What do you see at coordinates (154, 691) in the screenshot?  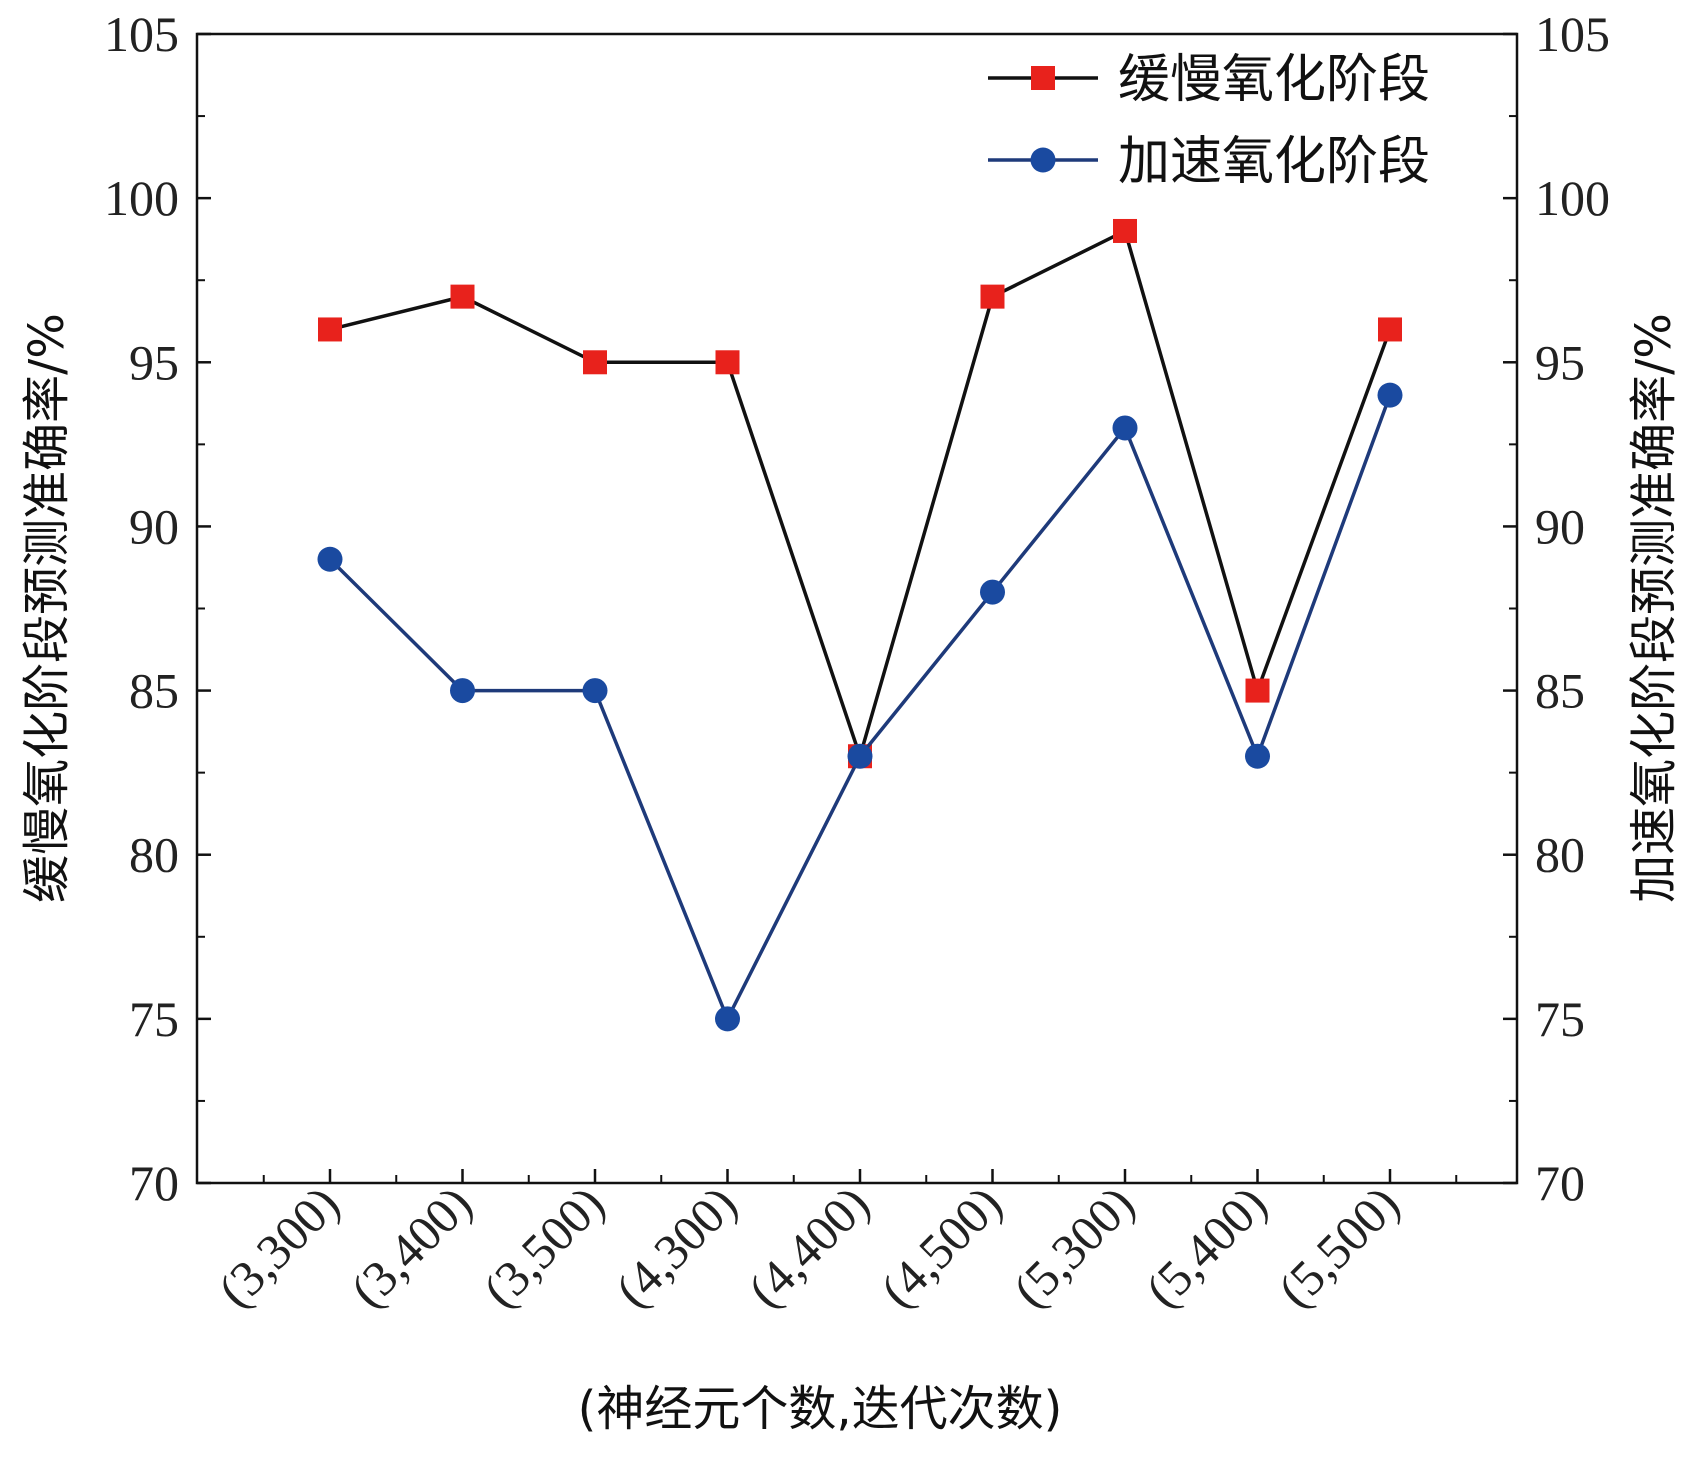 I see `y-tick-label-left: 85` at bounding box center [154, 691].